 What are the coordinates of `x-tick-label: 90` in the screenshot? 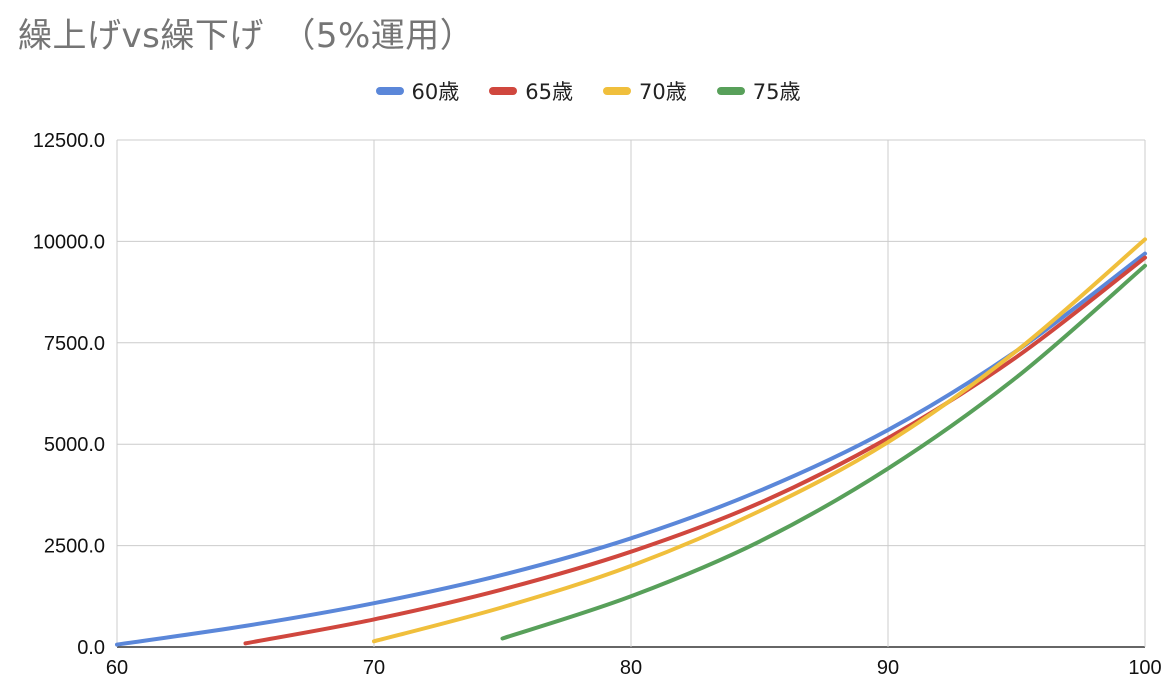 It's located at (888, 668).